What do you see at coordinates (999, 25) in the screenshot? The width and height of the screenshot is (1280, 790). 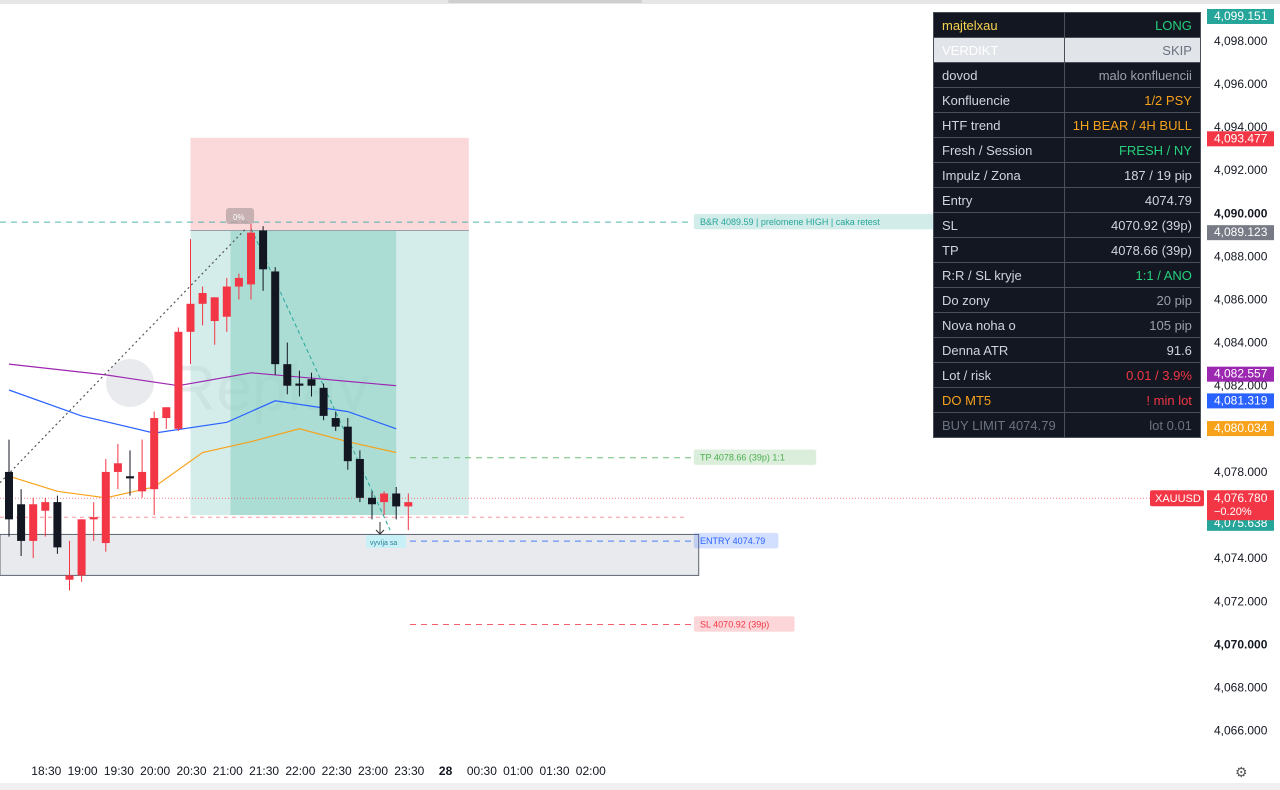 I see `info-key: majtelxau` at bounding box center [999, 25].